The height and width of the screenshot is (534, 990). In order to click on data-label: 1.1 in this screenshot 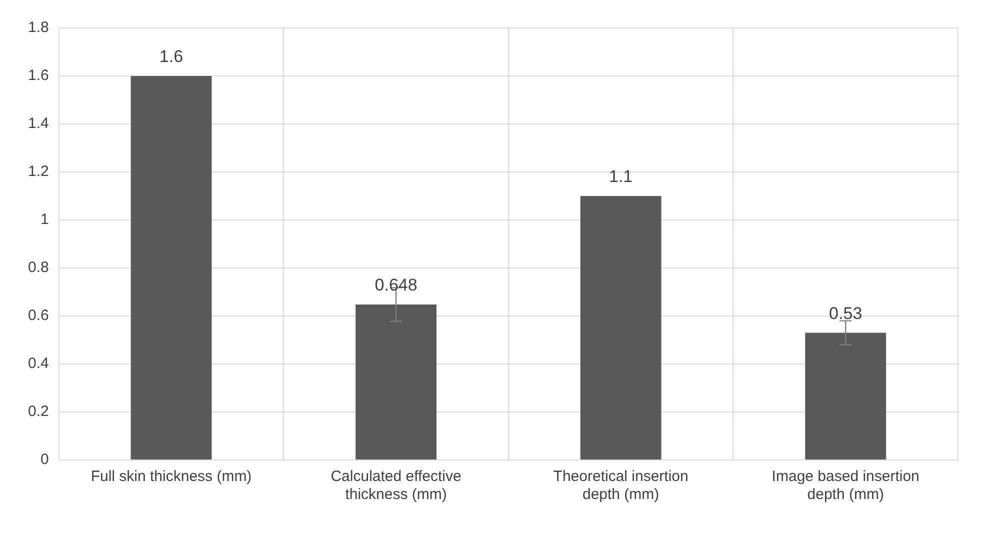, I will do `click(621, 176)`.